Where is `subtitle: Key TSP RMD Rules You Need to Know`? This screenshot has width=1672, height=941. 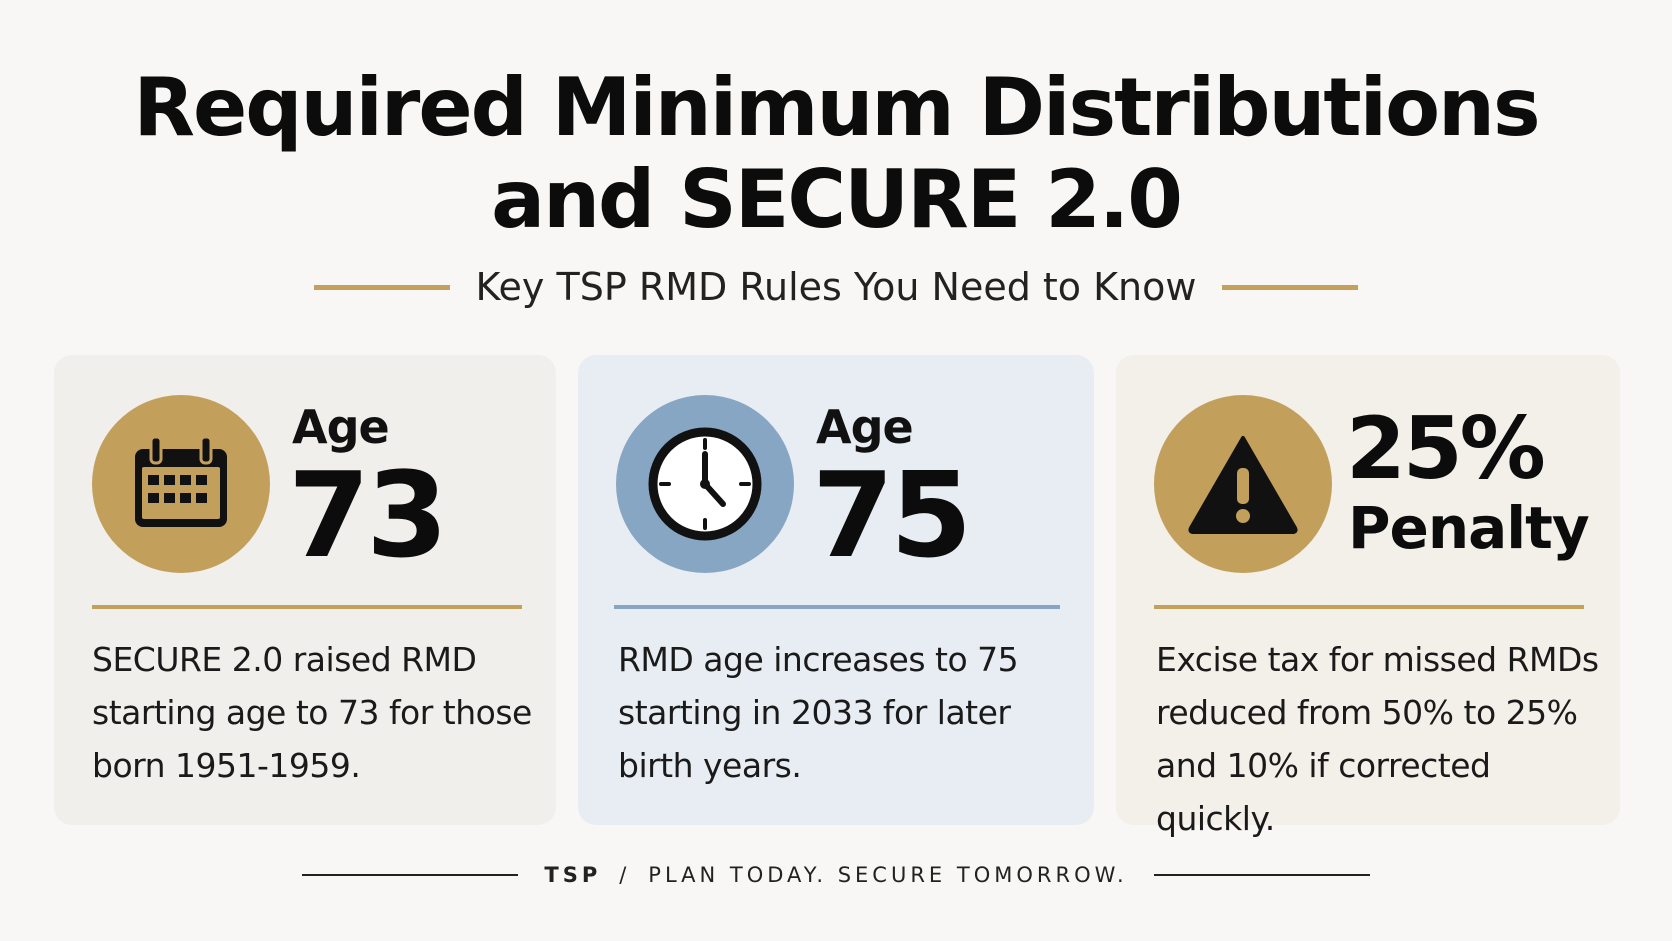
subtitle: Key TSP RMD Rules You Need to Know is located at coordinates (836, 287).